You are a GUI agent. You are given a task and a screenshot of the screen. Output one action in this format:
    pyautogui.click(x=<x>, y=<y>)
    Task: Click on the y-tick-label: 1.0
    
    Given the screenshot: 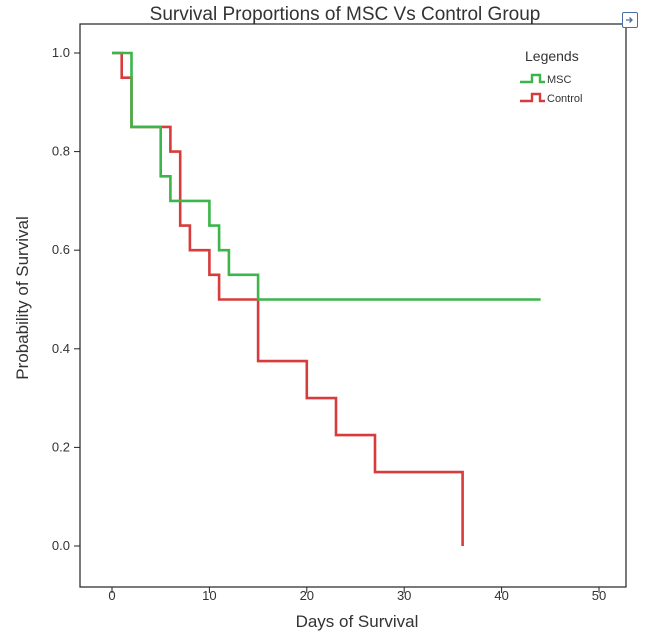 What is the action you would take?
    pyautogui.click(x=61, y=52)
    